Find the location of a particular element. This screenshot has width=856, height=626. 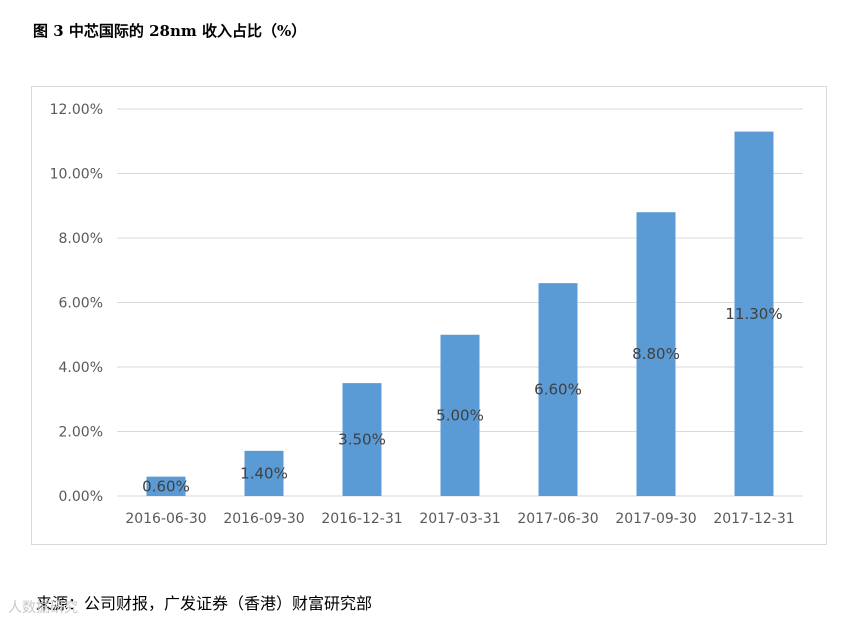

x-tick-label: 2016-12-31 is located at coordinates (361, 519).